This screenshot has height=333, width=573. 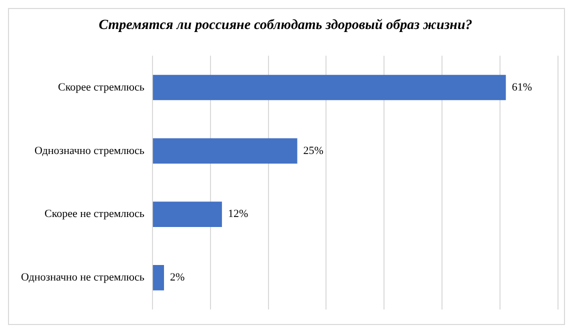 What do you see at coordinates (313, 150) in the screenshot?
I see `data-label: 25%` at bounding box center [313, 150].